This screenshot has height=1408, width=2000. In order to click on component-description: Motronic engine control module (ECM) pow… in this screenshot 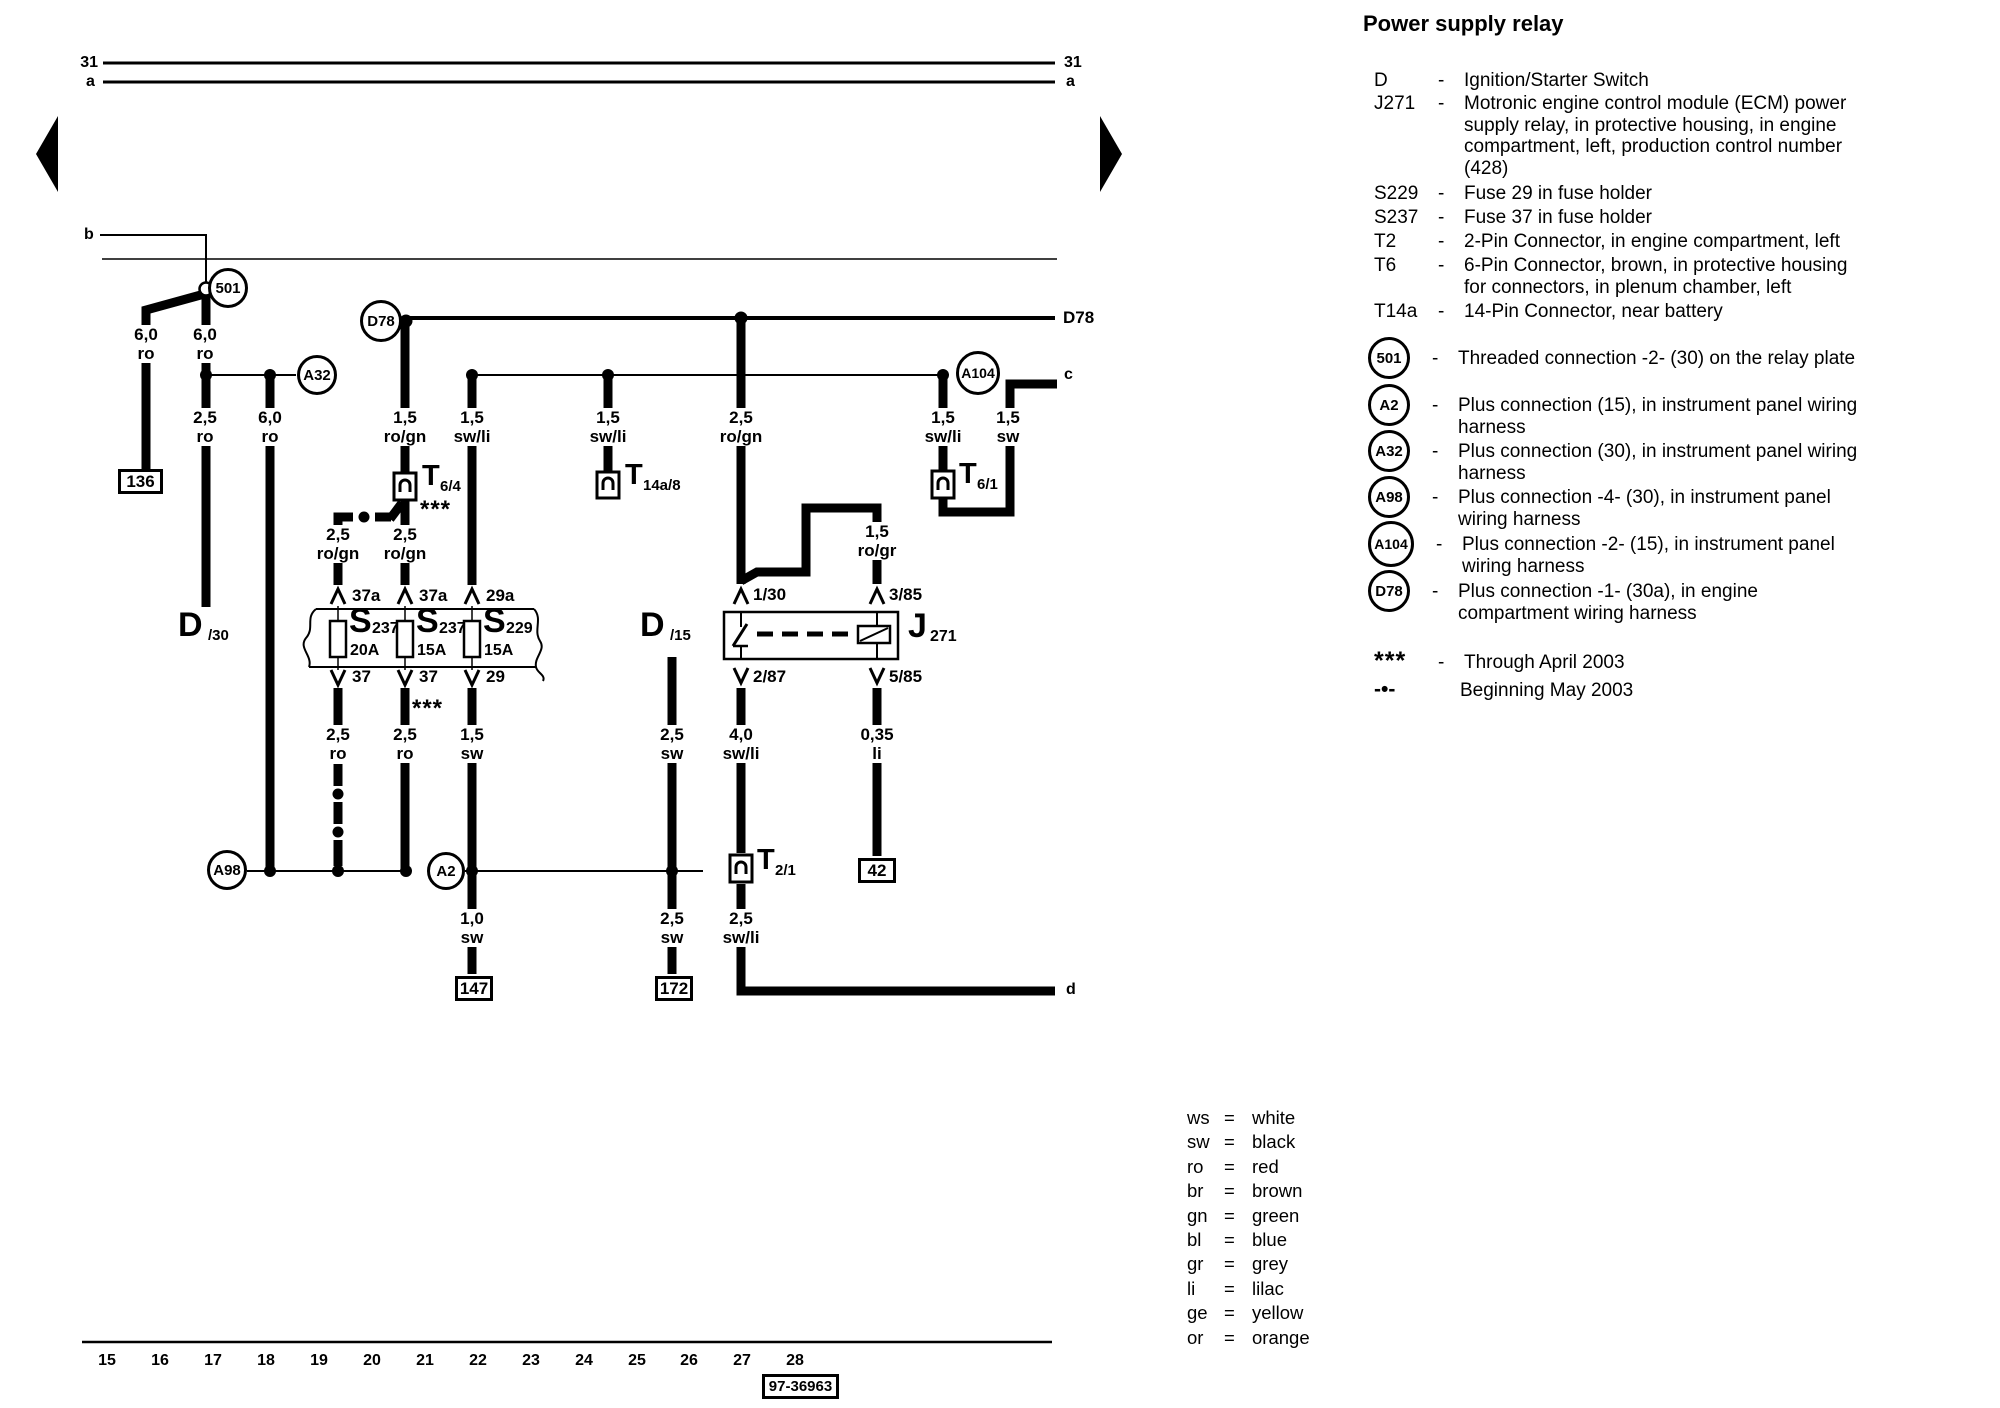, I will do `click(1655, 136)`.